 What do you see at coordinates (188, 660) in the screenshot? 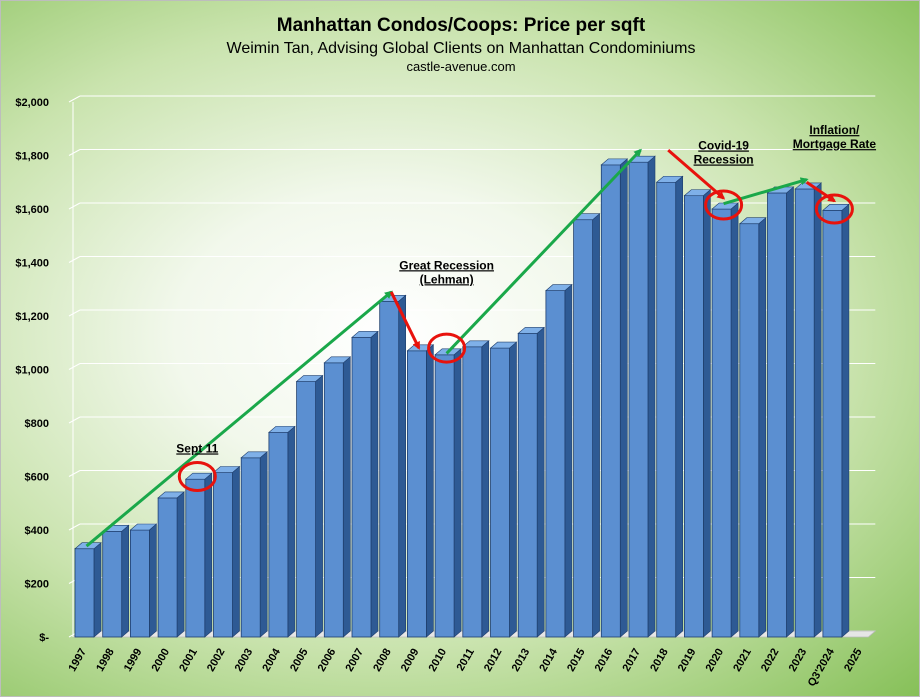
I see `x-tick-label: 2001` at bounding box center [188, 660].